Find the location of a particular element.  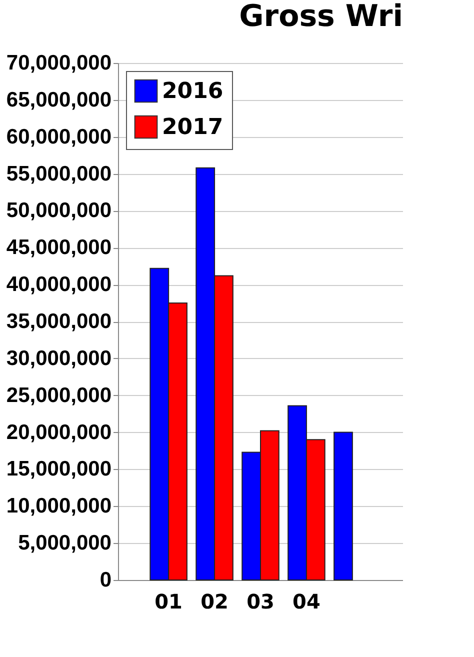

y-tick-label: 5,000,000 is located at coordinates (65, 543).